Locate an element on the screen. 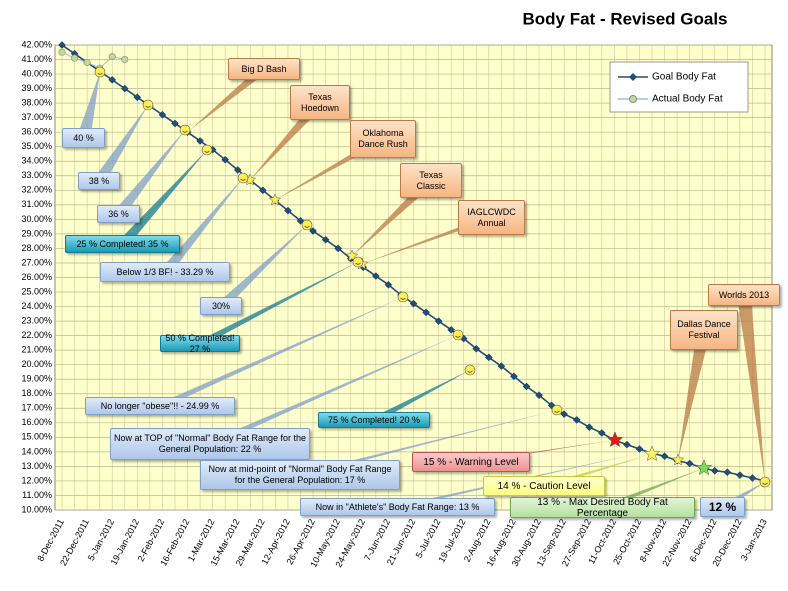  y-tick-label: 12.00% is located at coordinates (36, 480).